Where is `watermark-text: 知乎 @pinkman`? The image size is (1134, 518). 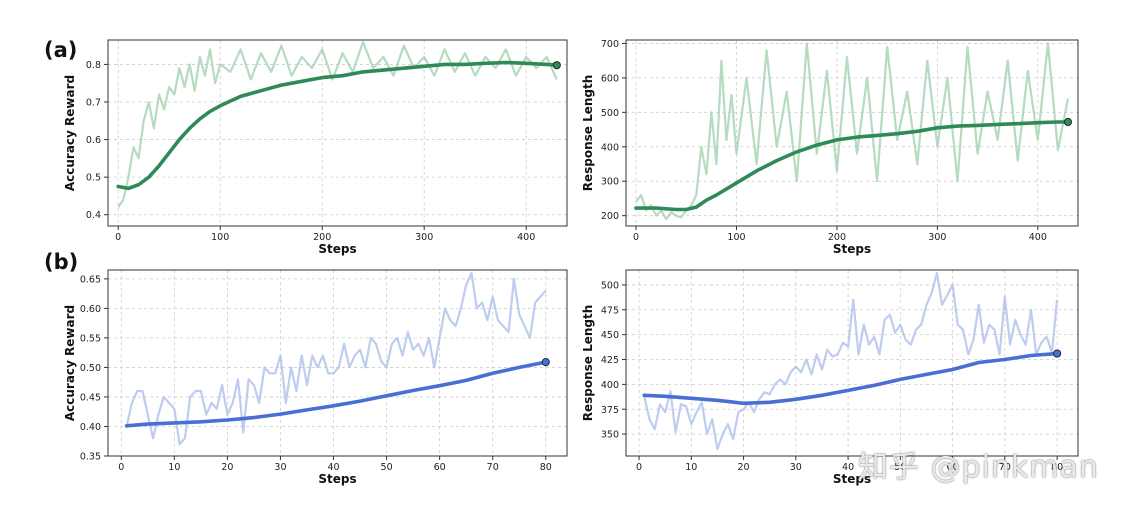 watermark-text: 知乎 @pinkman is located at coordinates (978, 467).